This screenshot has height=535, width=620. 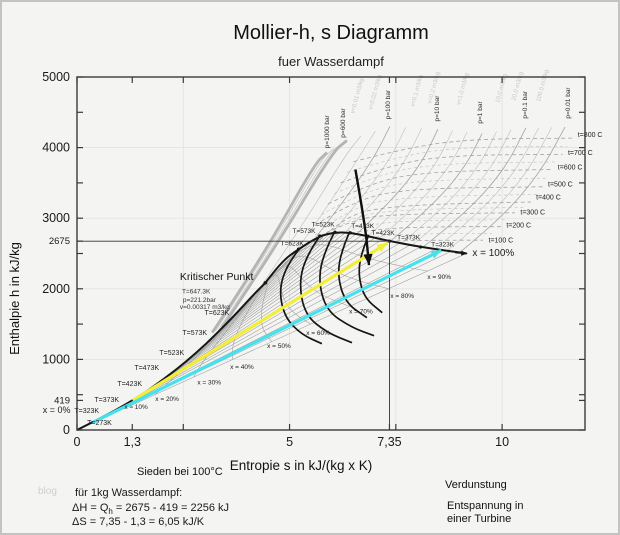 I want to click on svg-text: p=221.2bar, so click(x=200, y=300).